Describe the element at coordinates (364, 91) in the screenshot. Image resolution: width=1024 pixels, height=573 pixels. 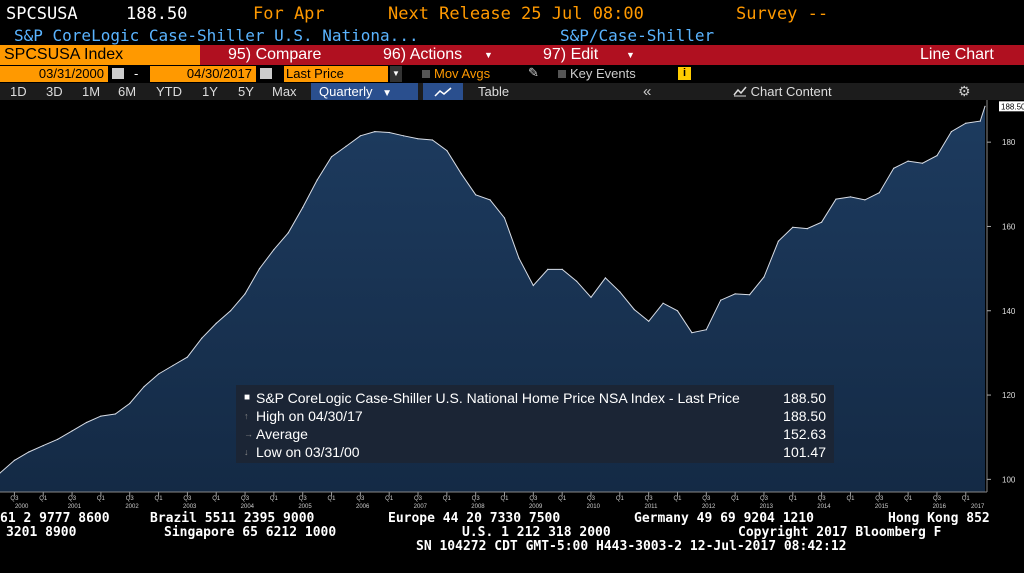
I see `frequency-select: Quarterly ▼` at that location.